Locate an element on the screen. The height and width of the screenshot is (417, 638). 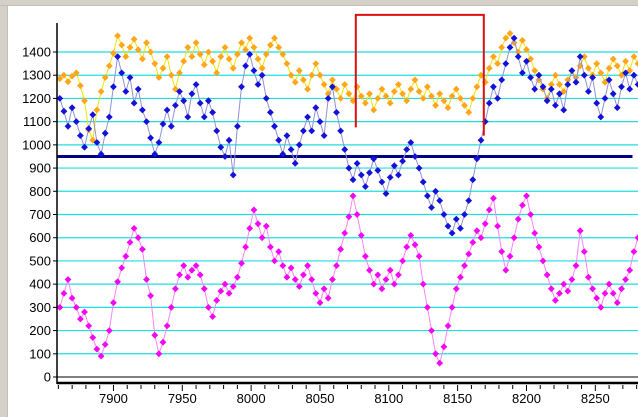
y-tick-label: 1100 is located at coordinates (37, 121).